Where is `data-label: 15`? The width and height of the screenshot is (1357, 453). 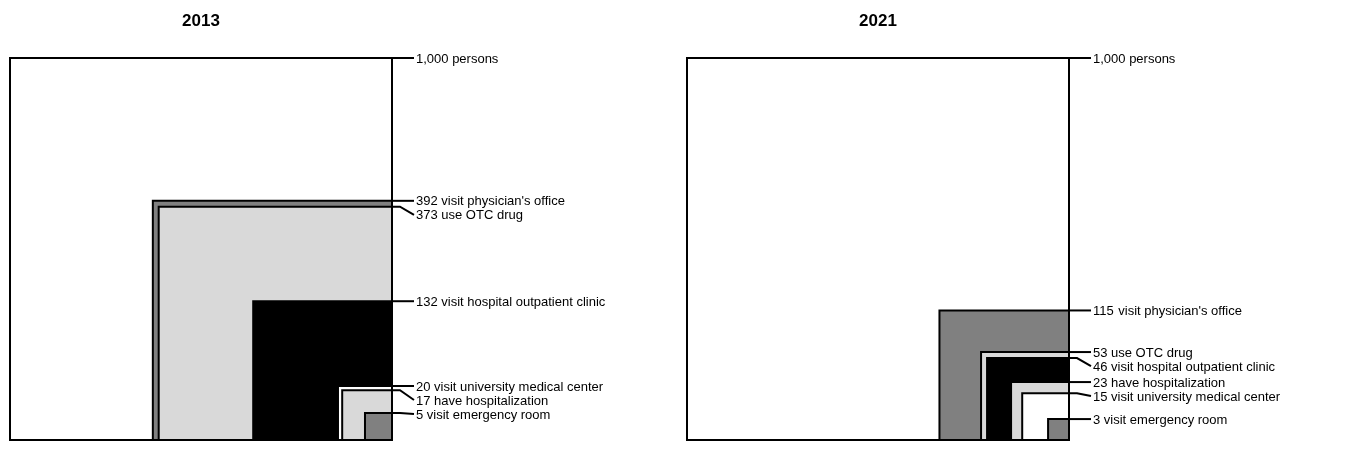 data-label: 15 is located at coordinates (1100, 396).